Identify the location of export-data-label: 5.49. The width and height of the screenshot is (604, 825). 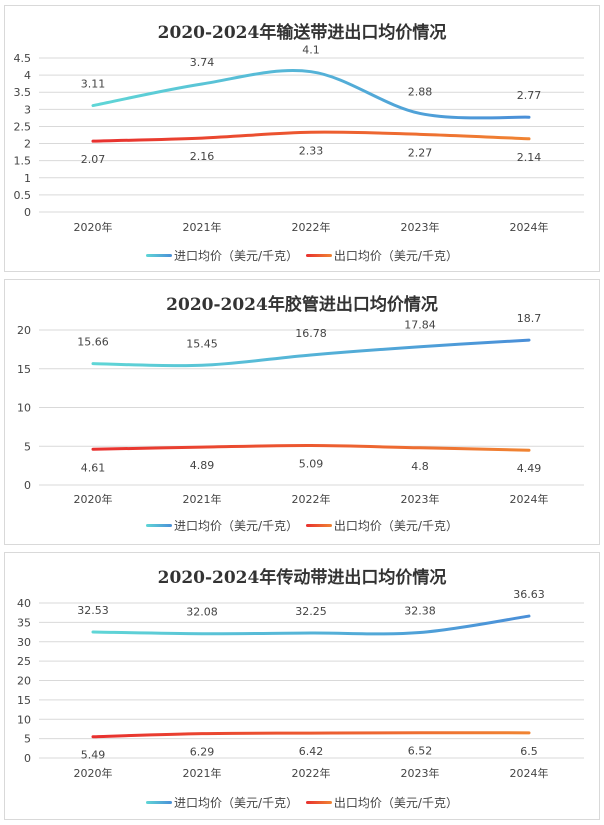
(93, 755).